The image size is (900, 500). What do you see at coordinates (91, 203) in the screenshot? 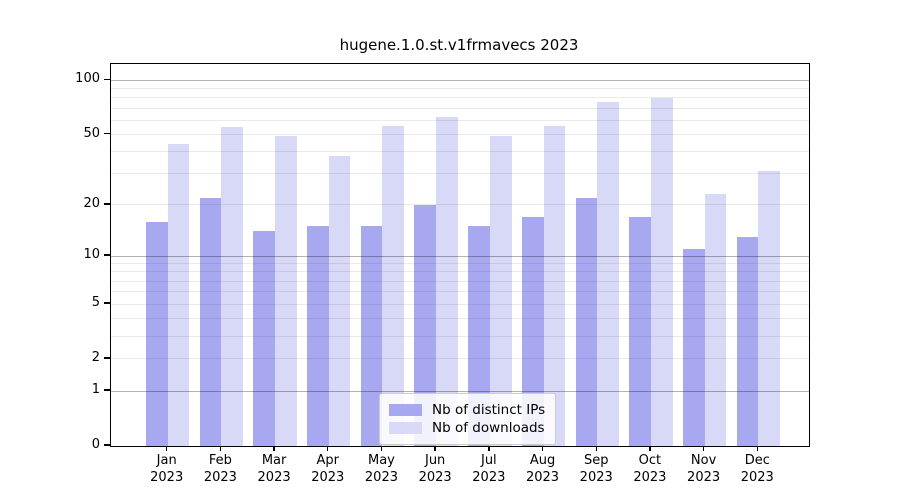
I see `y-tick-label-20: 20` at bounding box center [91, 203].